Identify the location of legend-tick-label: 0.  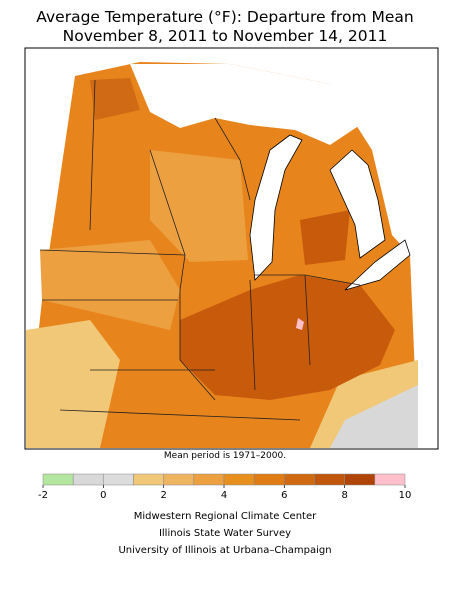
(103, 495).